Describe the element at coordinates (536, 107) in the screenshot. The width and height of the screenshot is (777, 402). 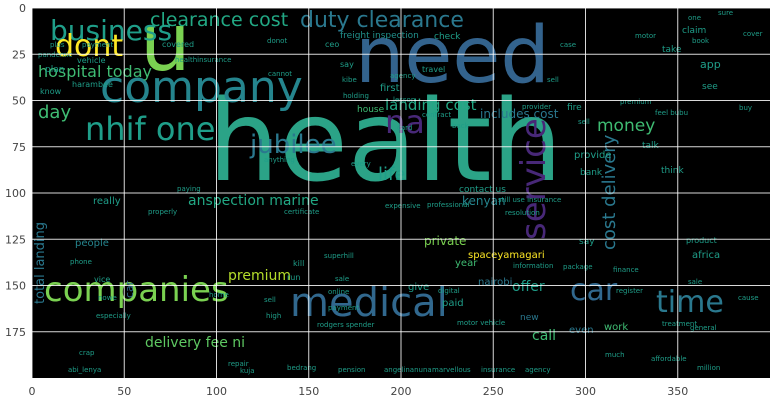
I see `cloud-word: provider` at that location.